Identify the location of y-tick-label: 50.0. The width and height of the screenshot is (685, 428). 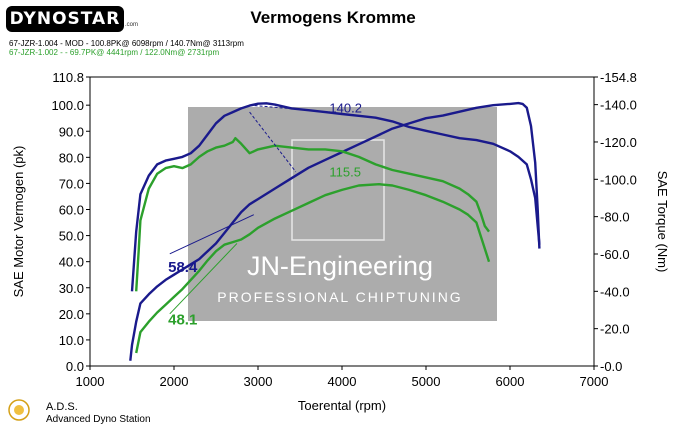
(71, 236).